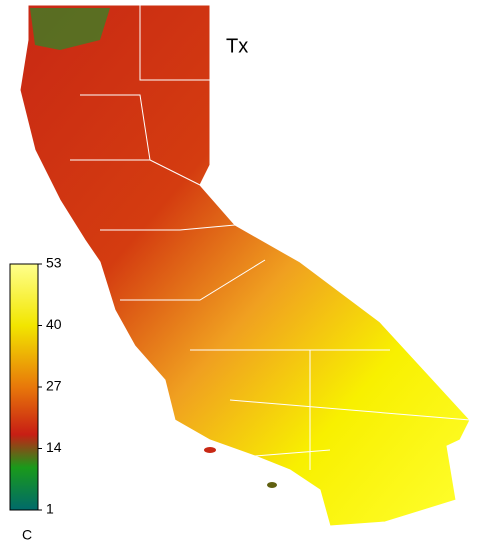  What do you see at coordinates (24, 387) in the screenshot?
I see `colorbar` at bounding box center [24, 387].